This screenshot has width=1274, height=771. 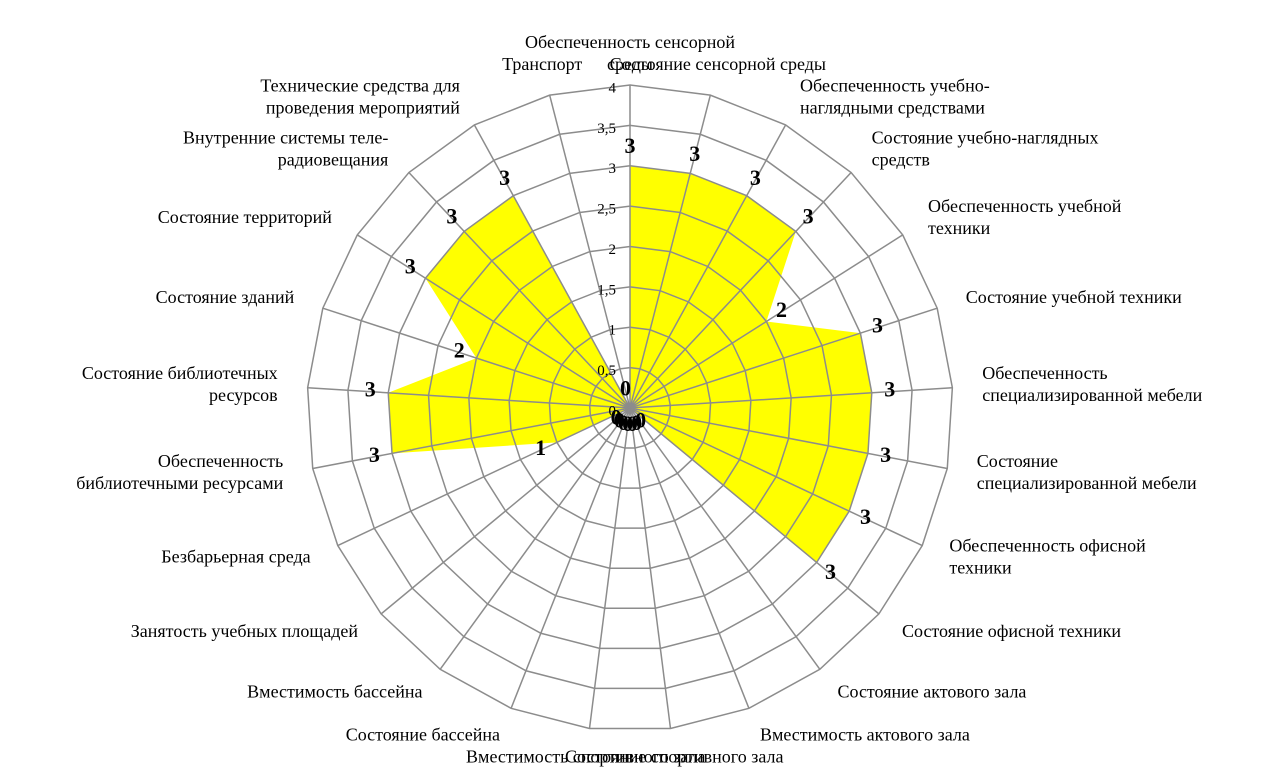 What do you see at coordinates (606, 371) in the screenshot?
I see `tick-label: 0,5` at bounding box center [606, 371].